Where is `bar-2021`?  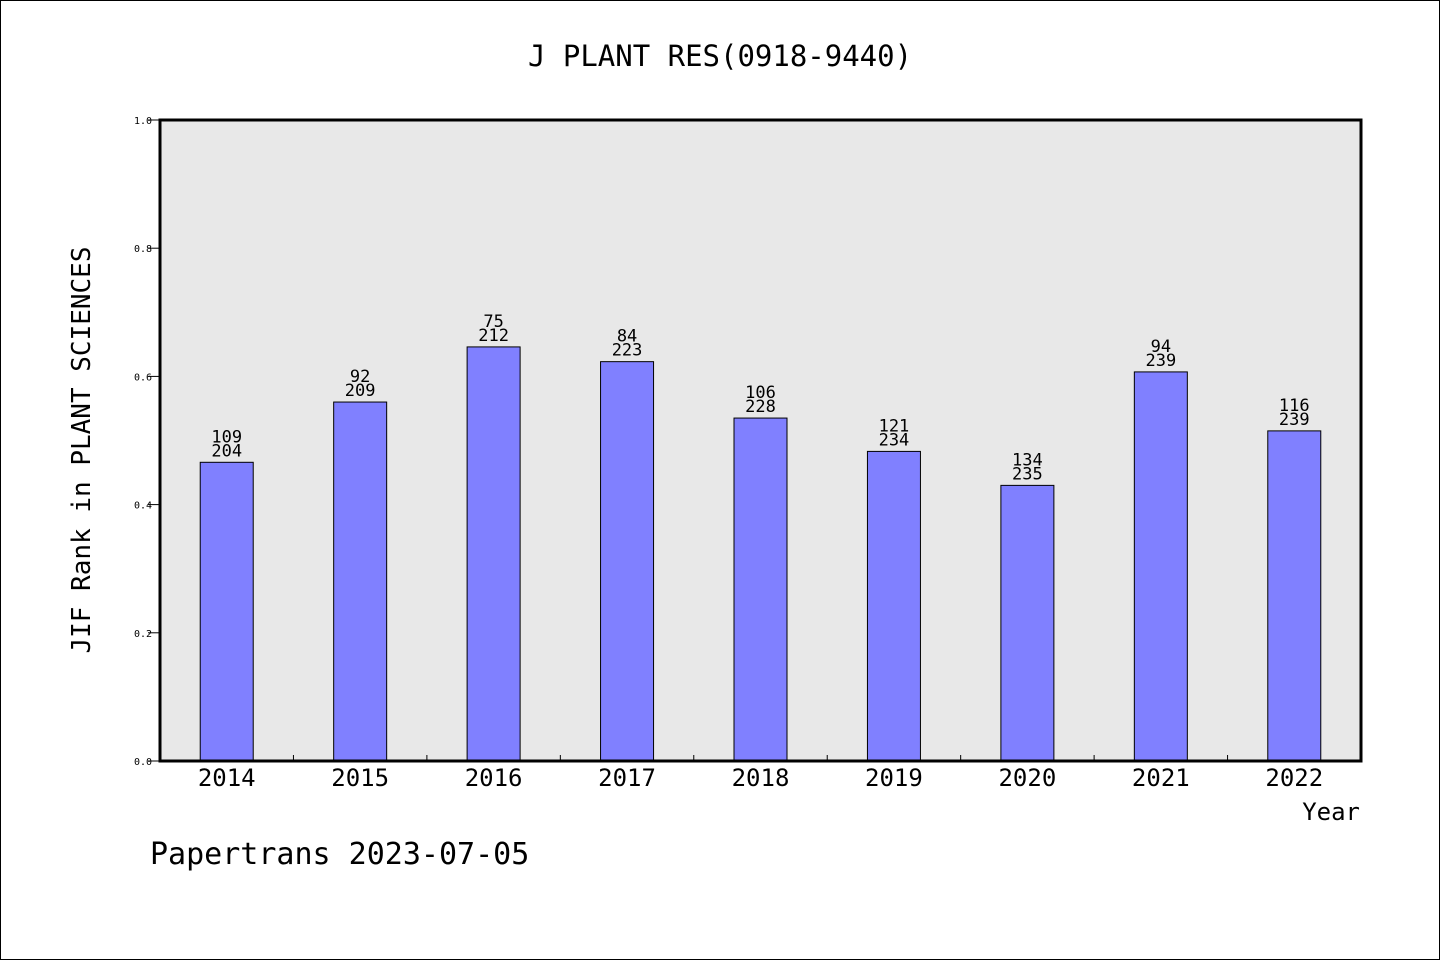 bar-2021 is located at coordinates (1160, 566).